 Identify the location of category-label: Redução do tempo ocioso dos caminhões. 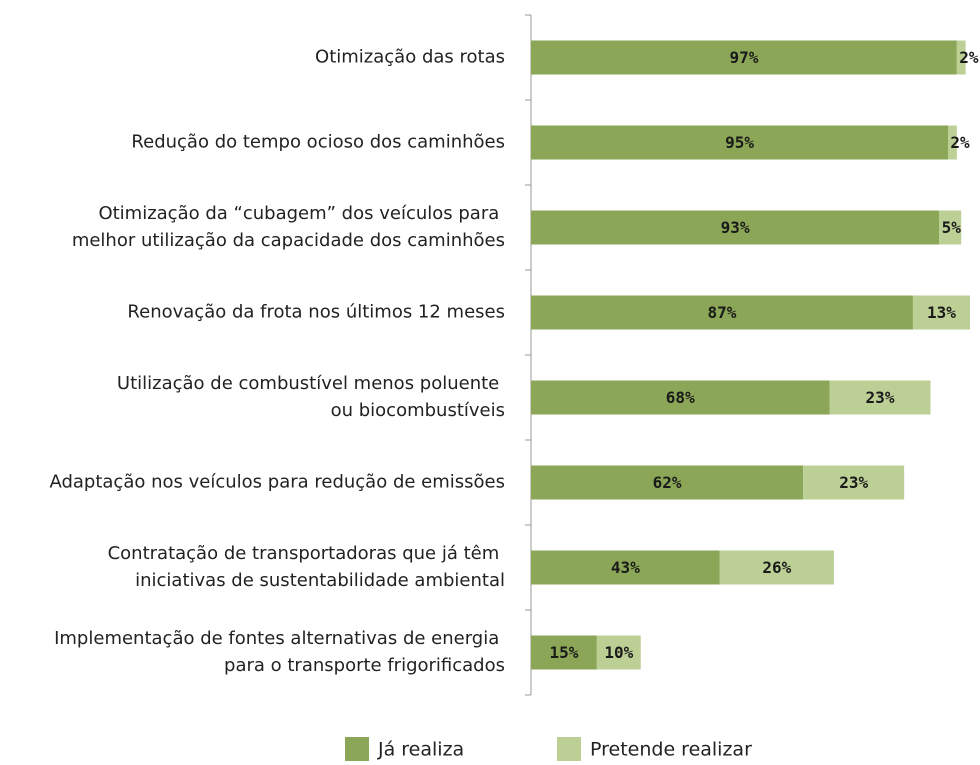
(318, 142).